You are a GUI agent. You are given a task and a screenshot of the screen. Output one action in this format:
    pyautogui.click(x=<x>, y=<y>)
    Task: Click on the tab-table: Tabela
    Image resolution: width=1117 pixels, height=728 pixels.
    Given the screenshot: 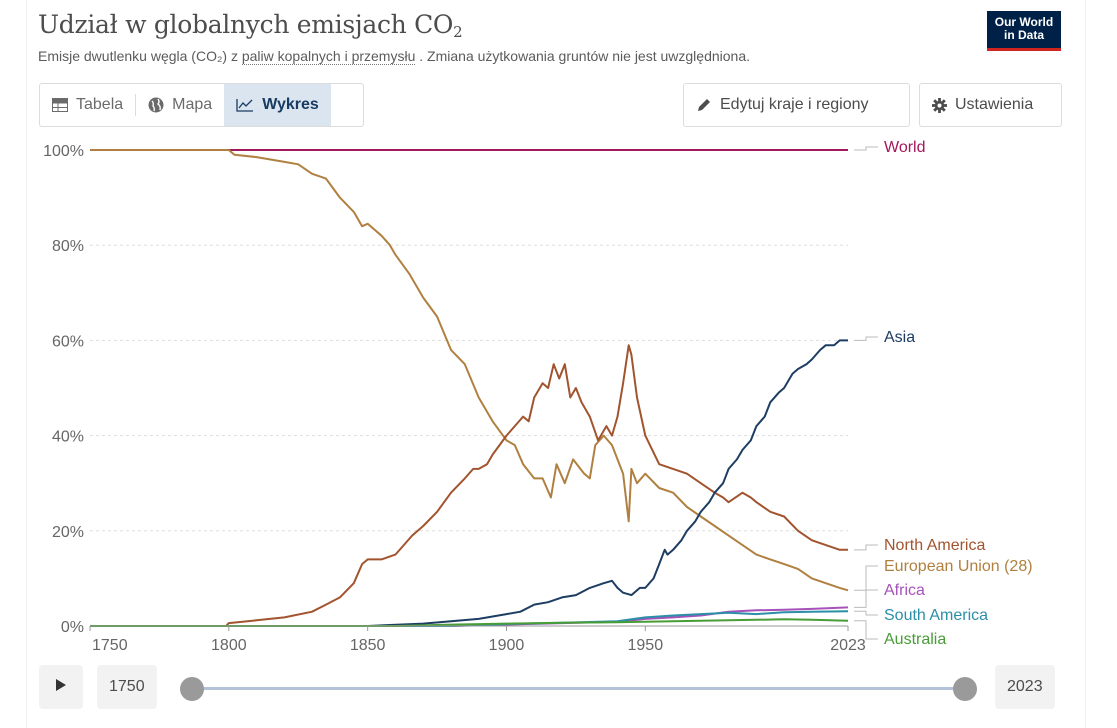 What is the action you would take?
    pyautogui.click(x=87, y=105)
    